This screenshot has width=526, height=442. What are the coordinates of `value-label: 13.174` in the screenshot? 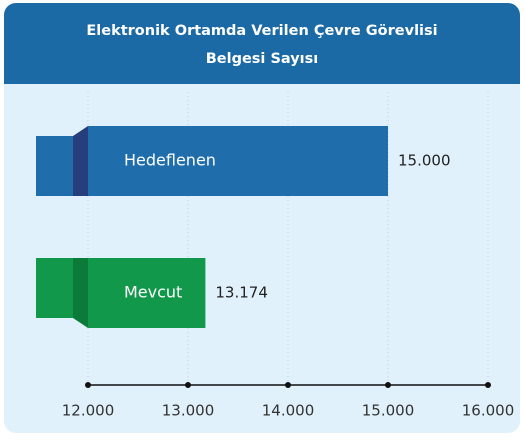 It's located at (241, 293).